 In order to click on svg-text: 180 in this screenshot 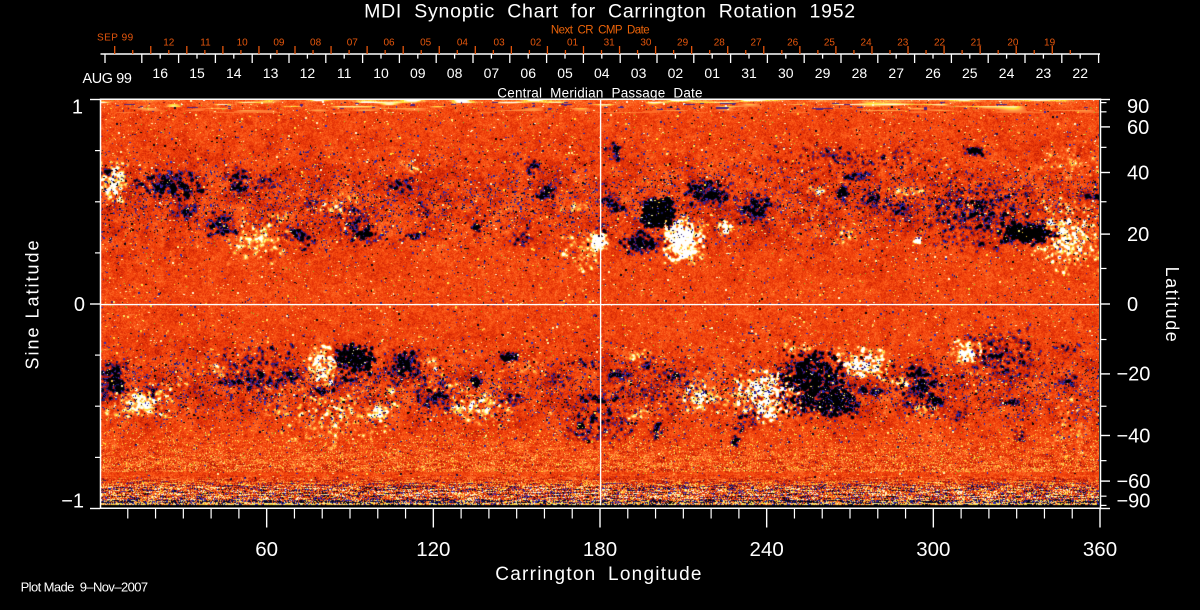, I will do `click(600, 549)`.